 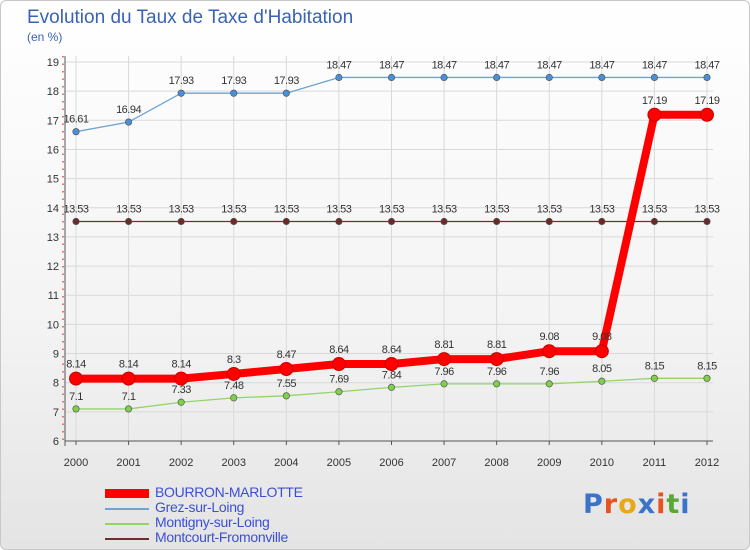 I want to click on point-bourron-marlotte-2011, so click(x=654, y=114).